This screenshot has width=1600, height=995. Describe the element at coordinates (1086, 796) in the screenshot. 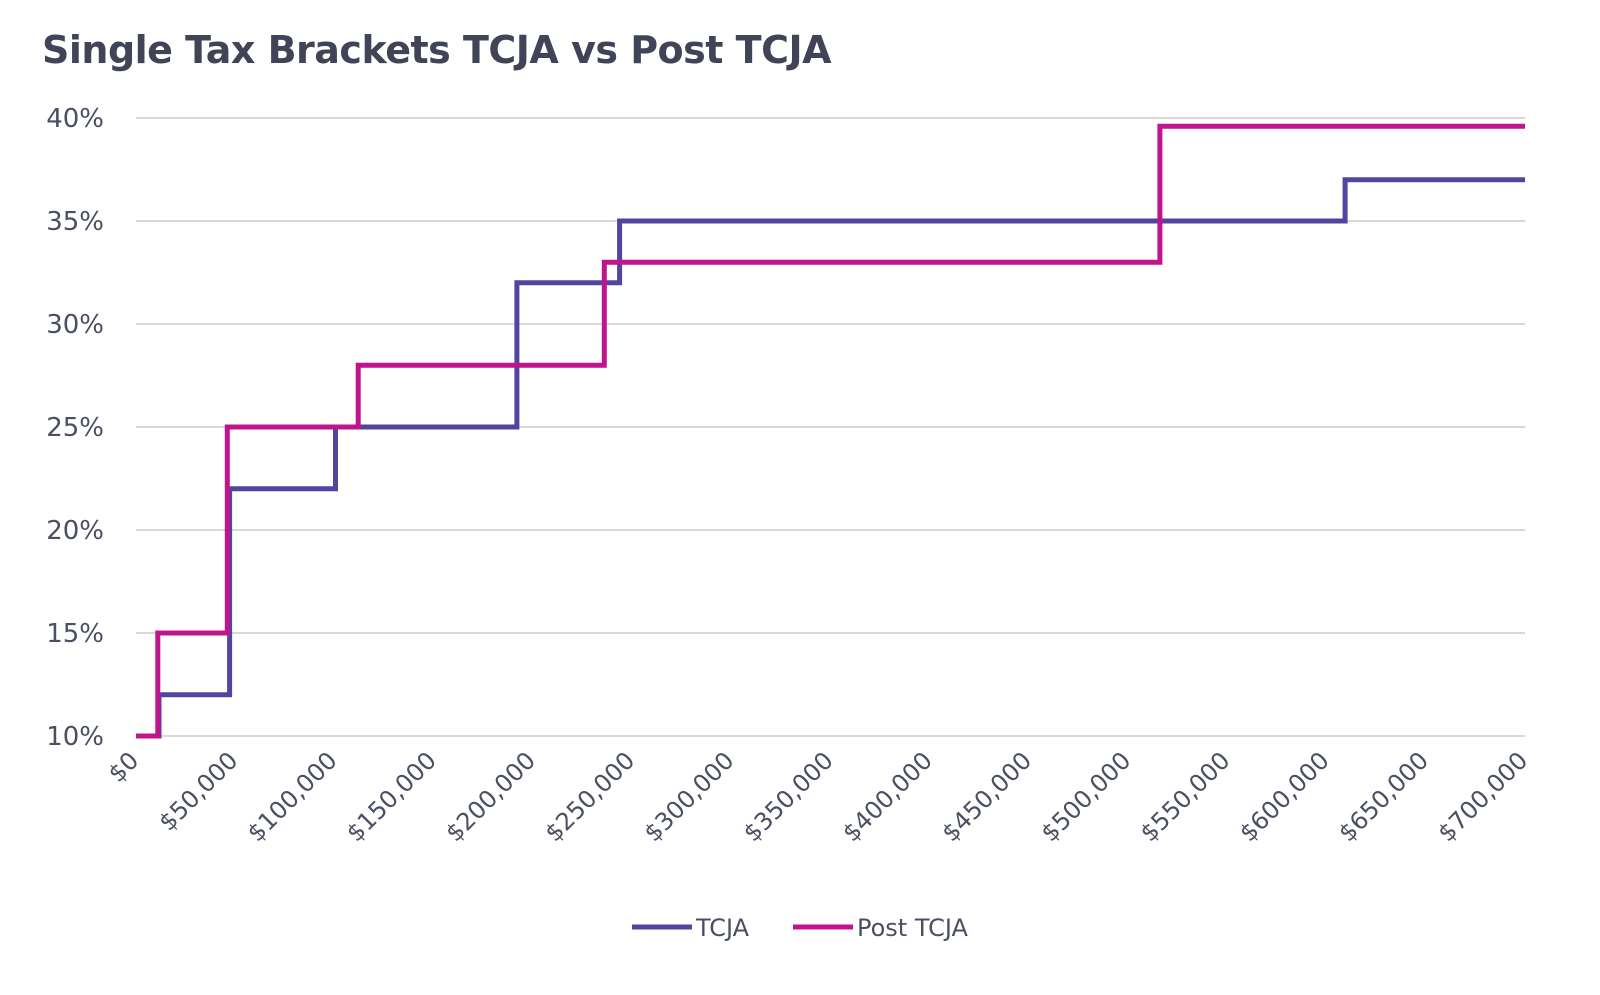

I see `x-tick-label: $500,000` at that location.